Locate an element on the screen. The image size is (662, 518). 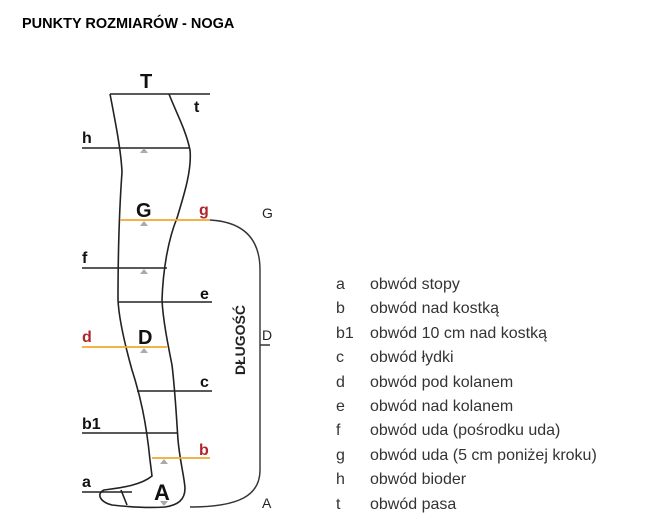
label-h: h is located at coordinates (87, 138).